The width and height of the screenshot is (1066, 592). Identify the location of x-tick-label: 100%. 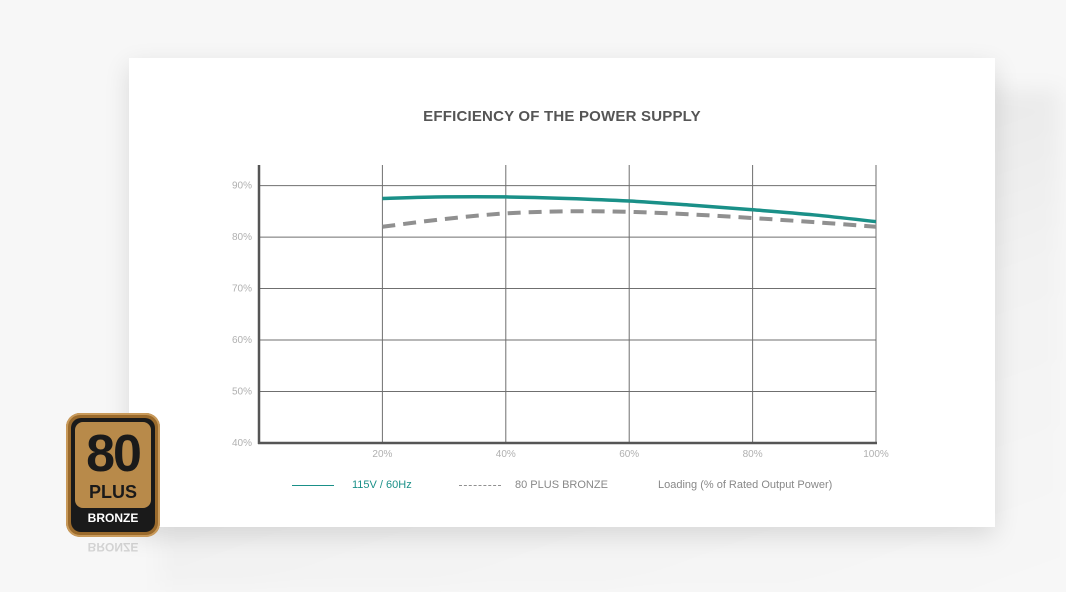
(876, 454).